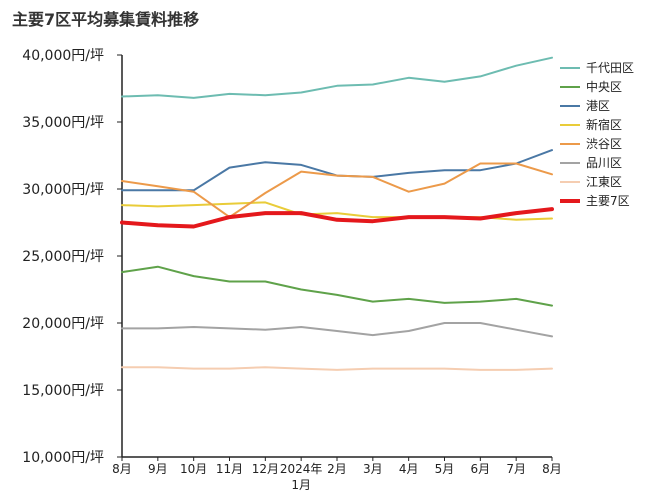 This screenshot has width=650, height=504. What do you see at coordinates (598, 106) in the screenshot?
I see `legend-label: 港区` at bounding box center [598, 106].